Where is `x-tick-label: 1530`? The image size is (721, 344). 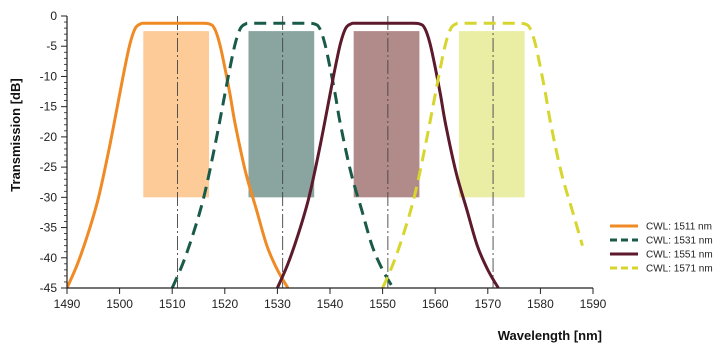 x-tick-label: 1530 is located at coordinates (277, 304).